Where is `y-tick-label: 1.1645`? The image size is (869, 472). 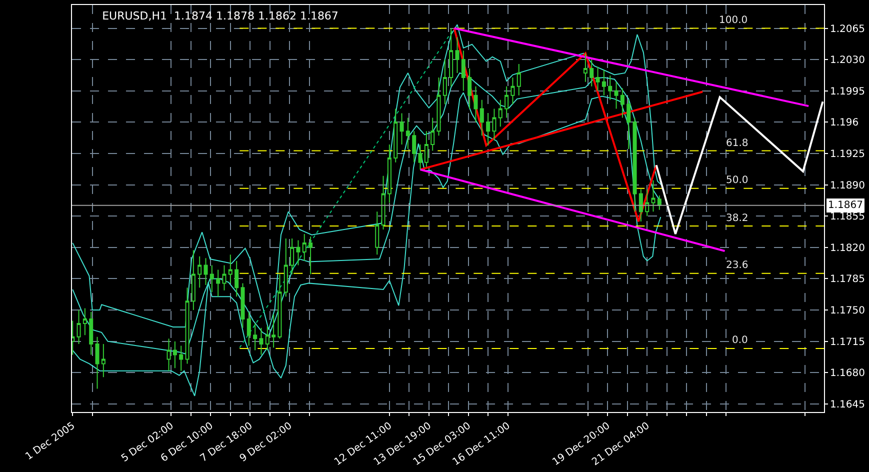 y-tick-label: 1.1645 is located at coordinates (847, 404).